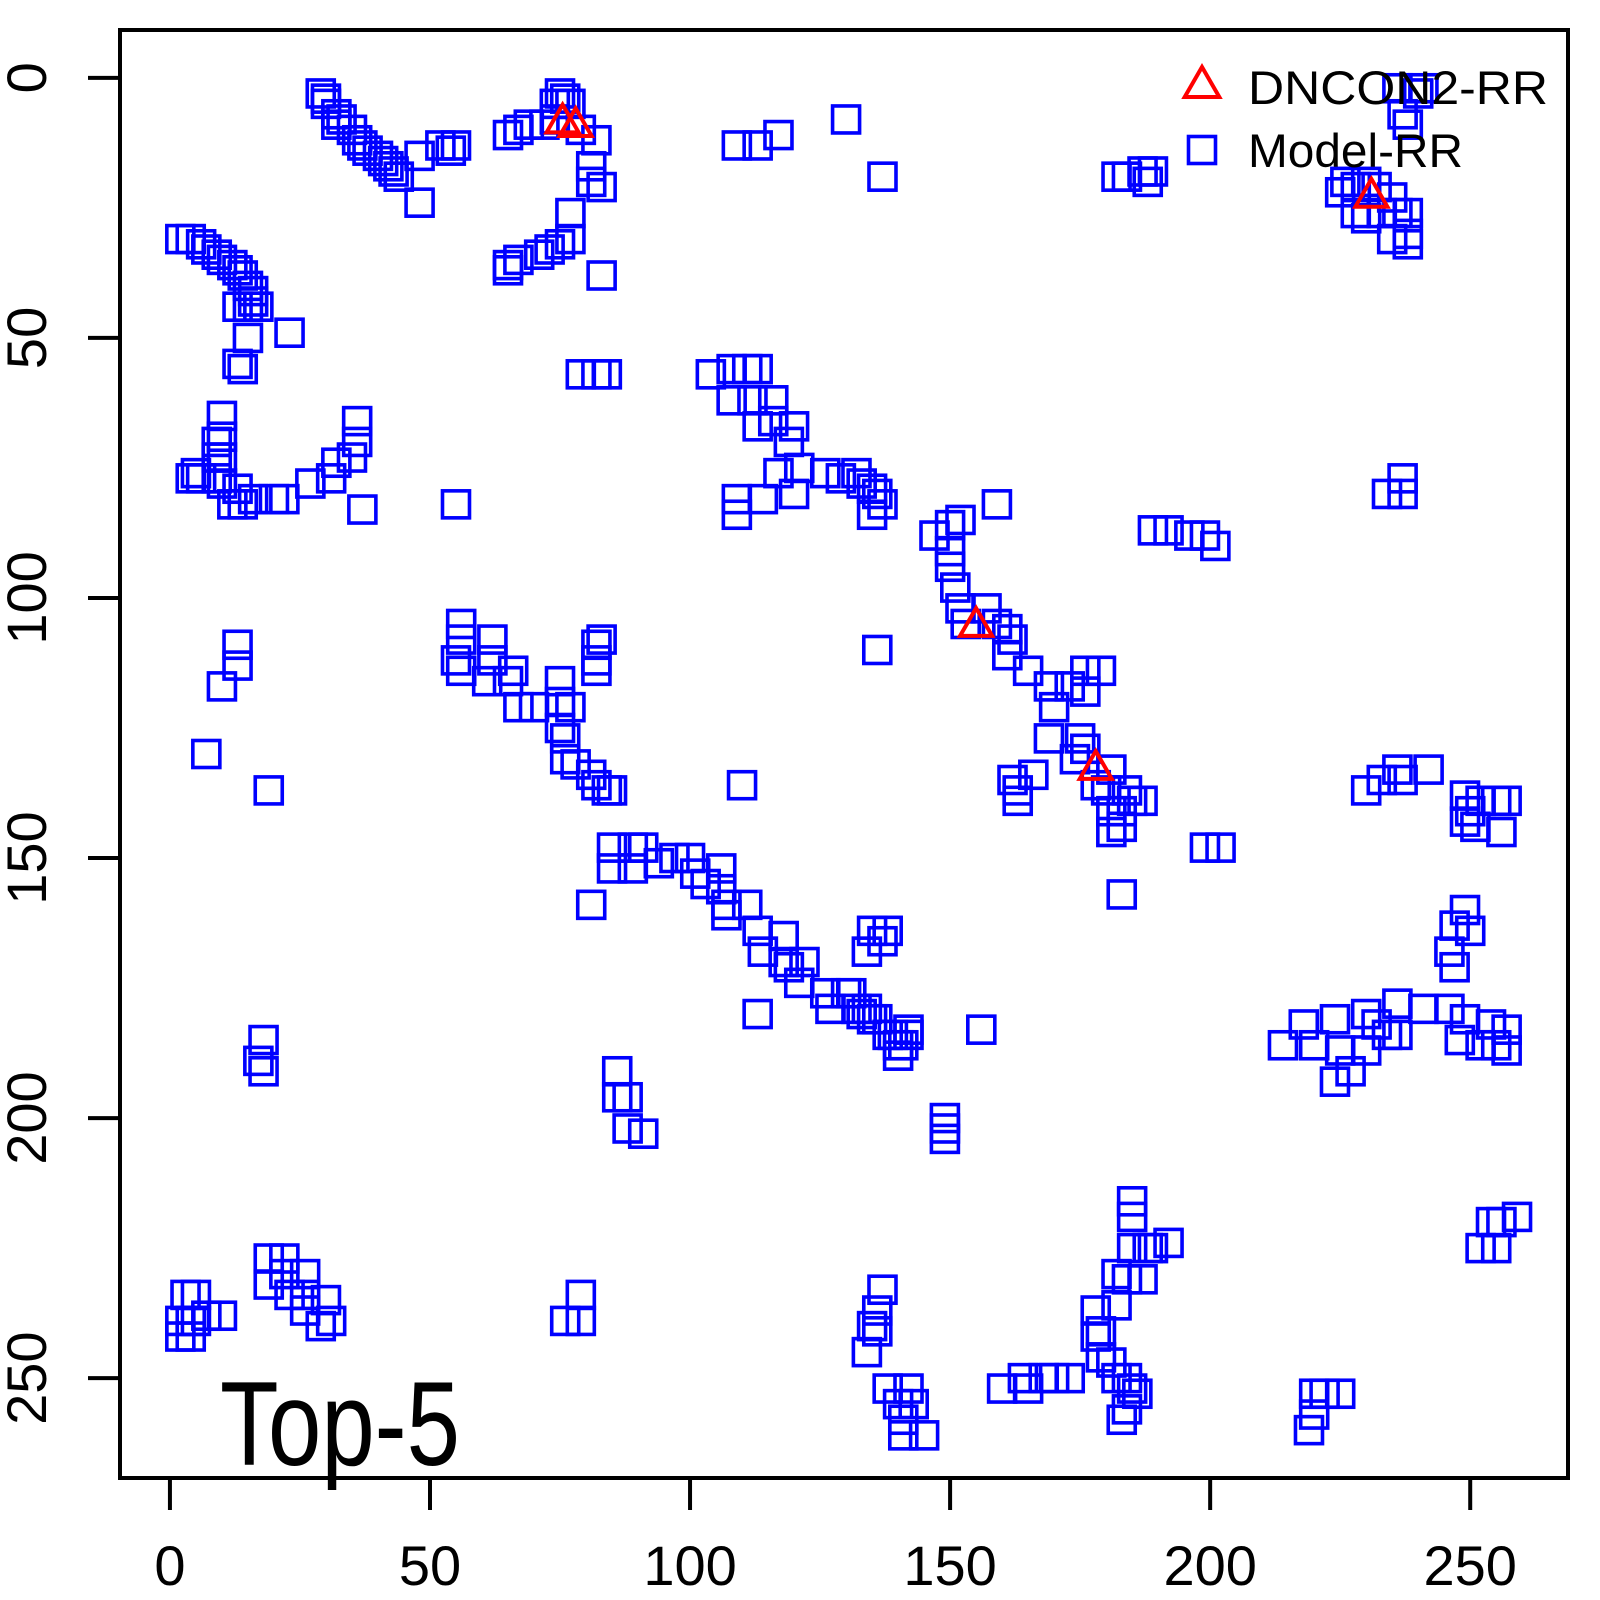 Image resolution: width=1600 pixels, height=1600 pixels. Describe the element at coordinates (1355, 150) in the screenshot. I see `legend-label-model-rr: Model-RR` at that location.